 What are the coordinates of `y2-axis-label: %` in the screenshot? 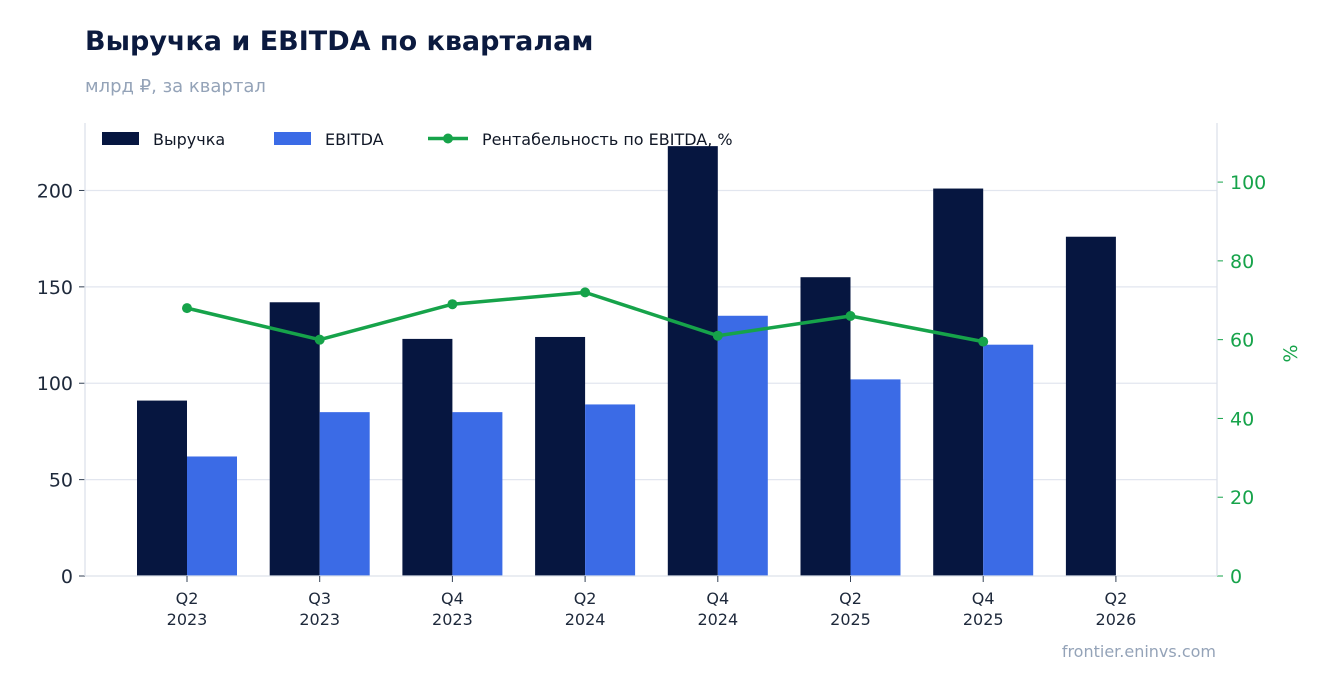 It's located at (1291, 353).